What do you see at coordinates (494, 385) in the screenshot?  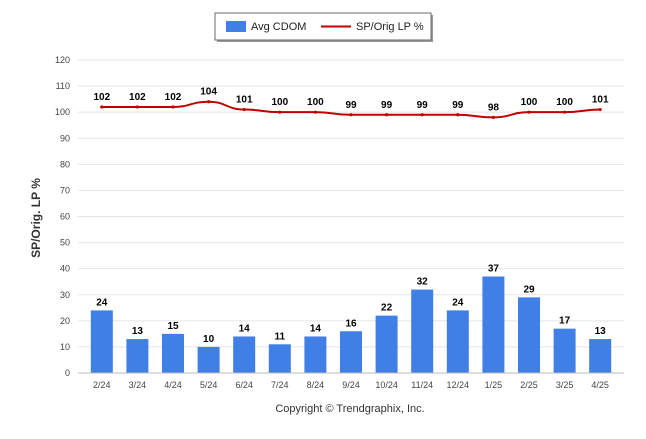 I see `x-tick-label: 1/25` at bounding box center [494, 385].